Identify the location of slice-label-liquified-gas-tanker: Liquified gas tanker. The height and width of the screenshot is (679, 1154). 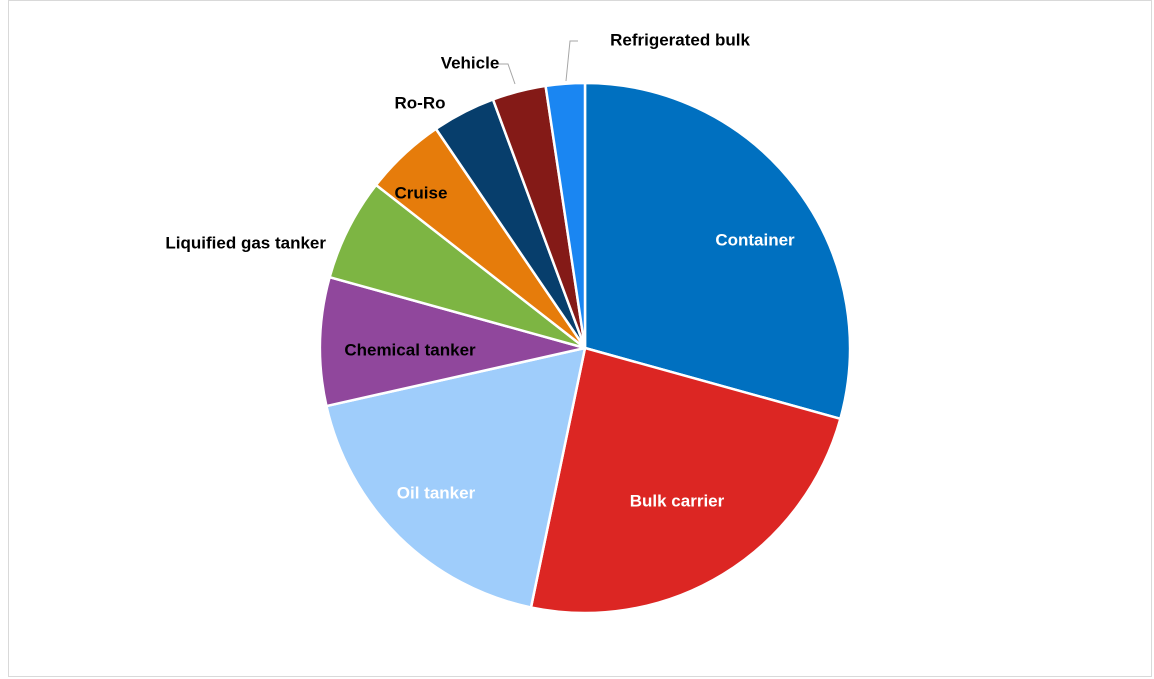
(245, 242).